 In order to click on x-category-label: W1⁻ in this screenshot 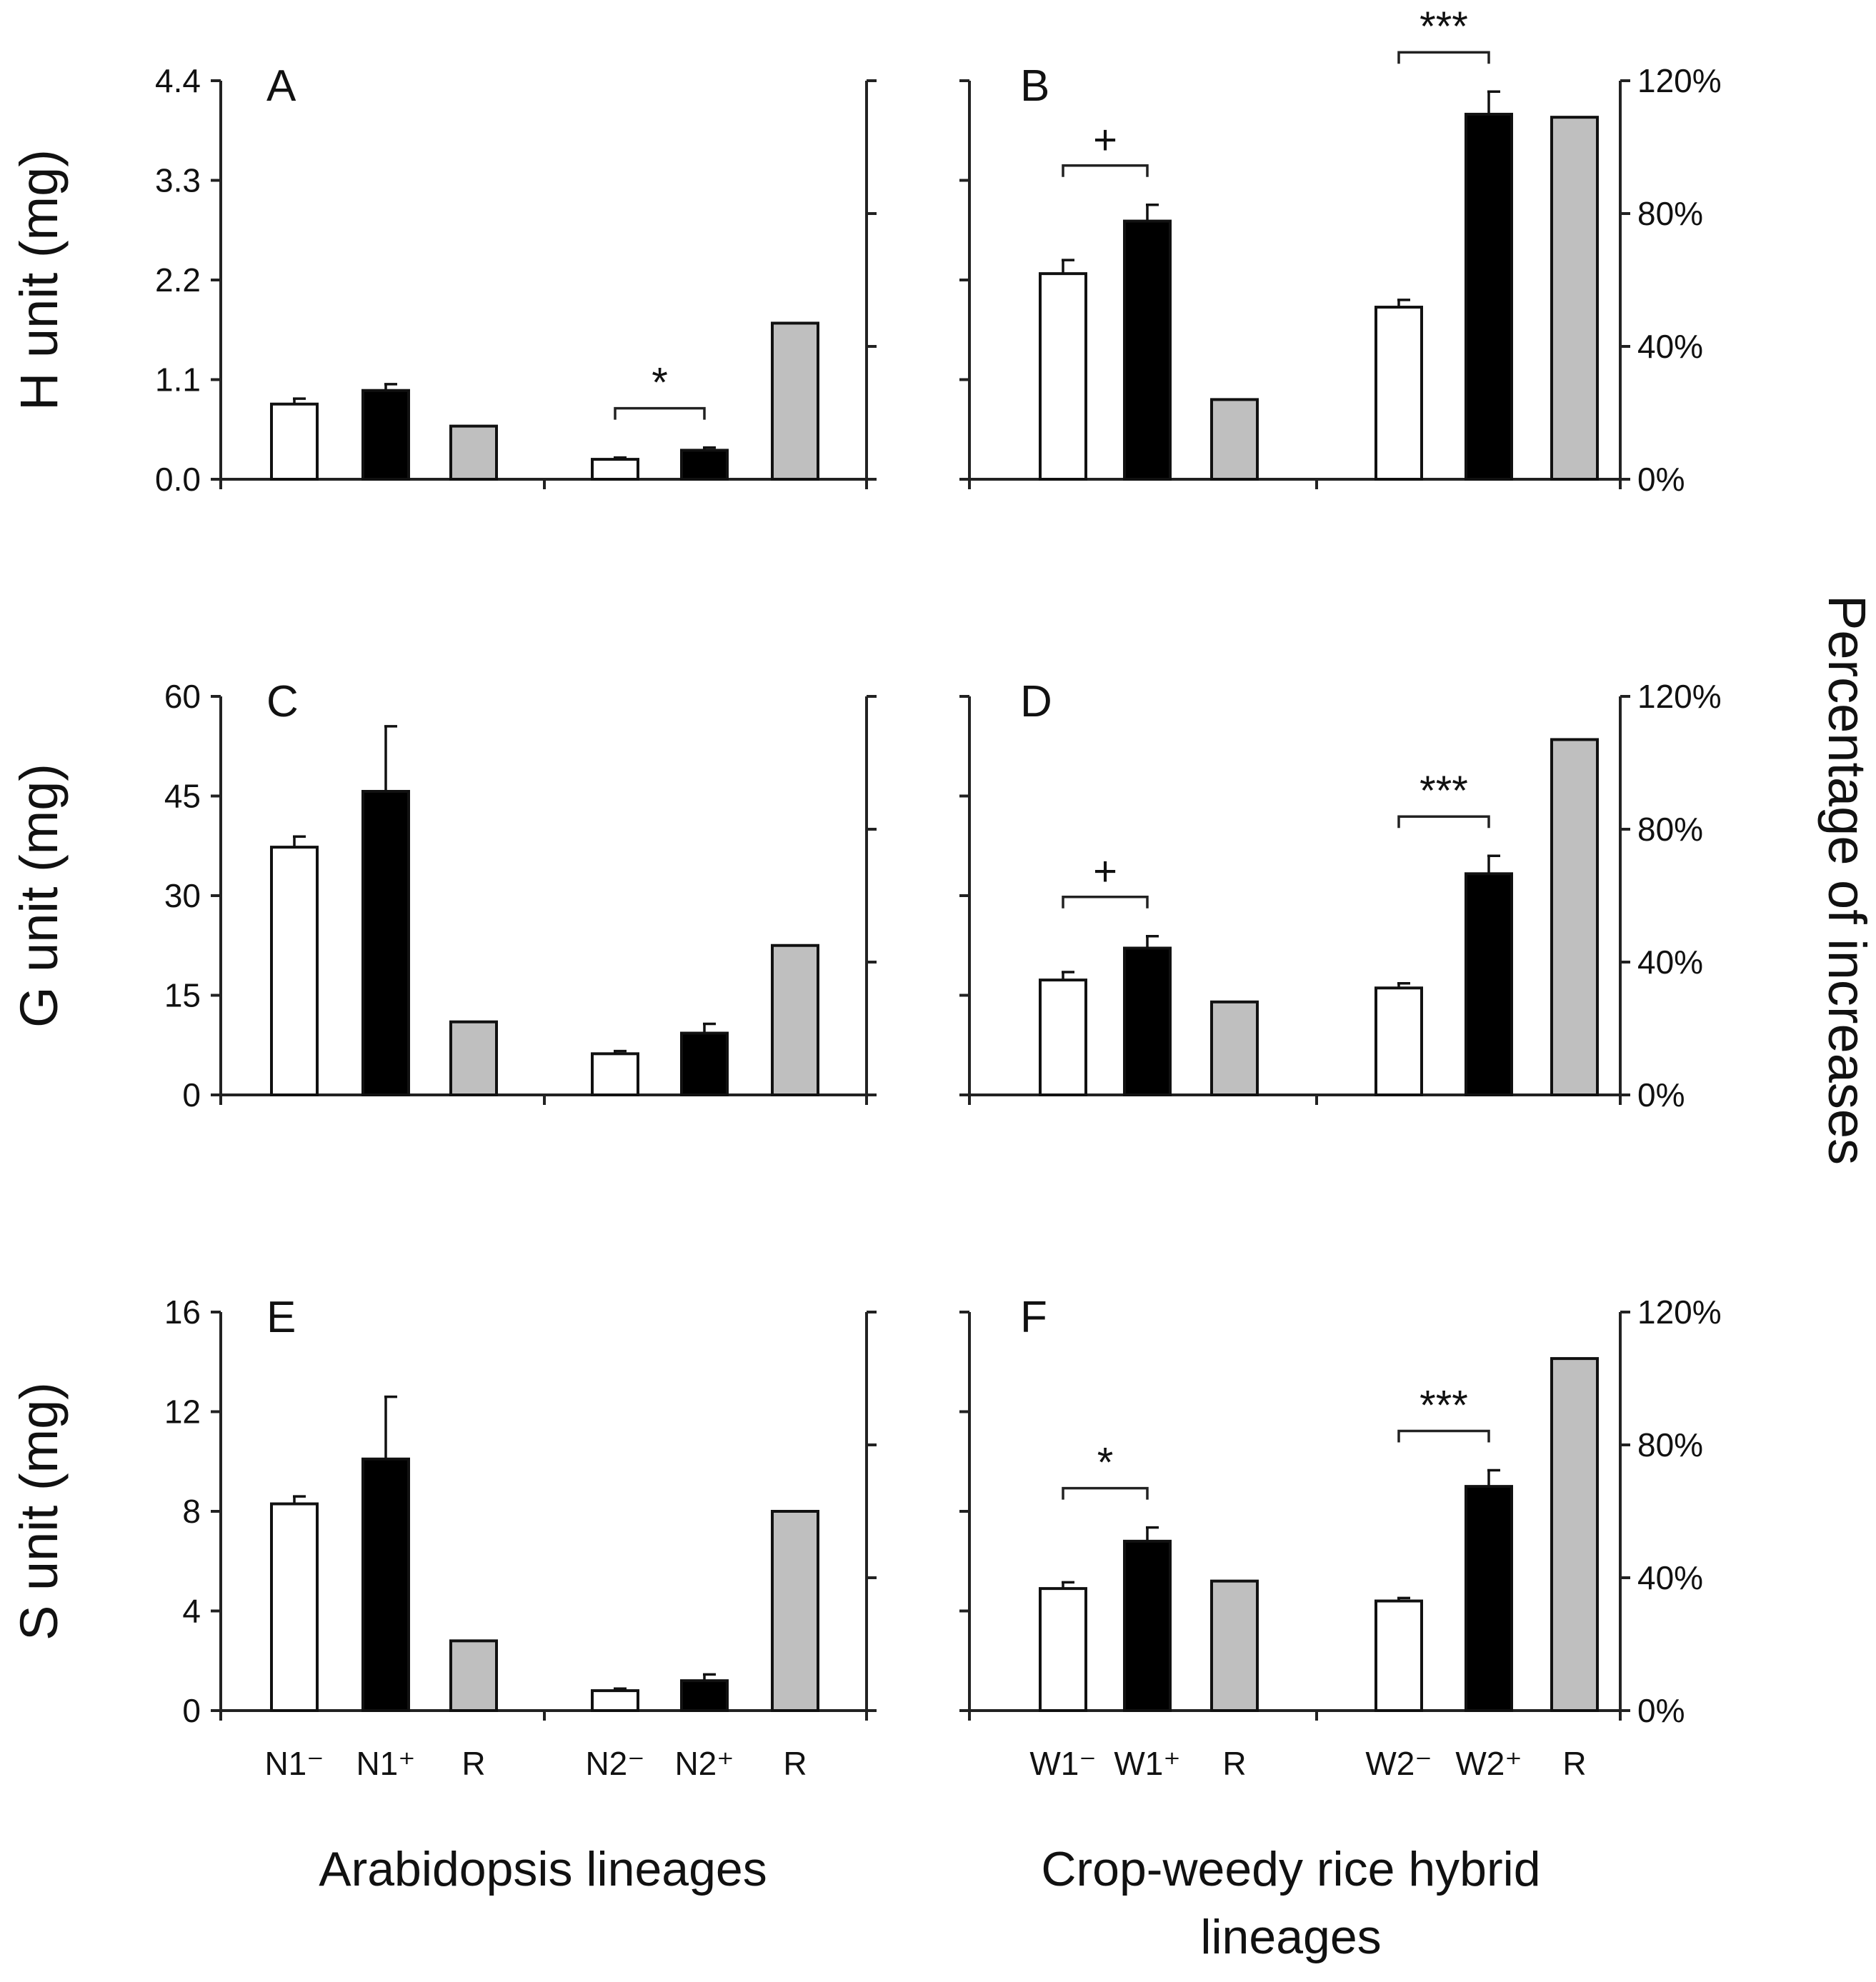, I will do `click(1062, 1763)`.